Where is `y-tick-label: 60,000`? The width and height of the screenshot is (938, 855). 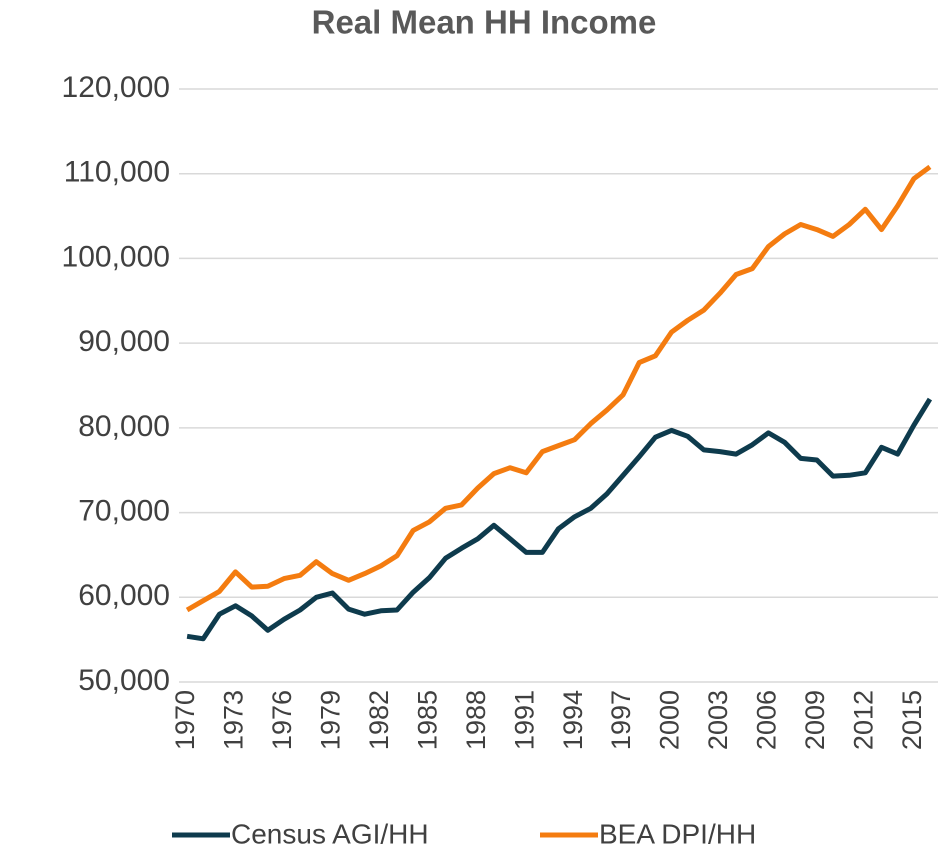 y-tick-label: 60,000 is located at coordinates (124, 595).